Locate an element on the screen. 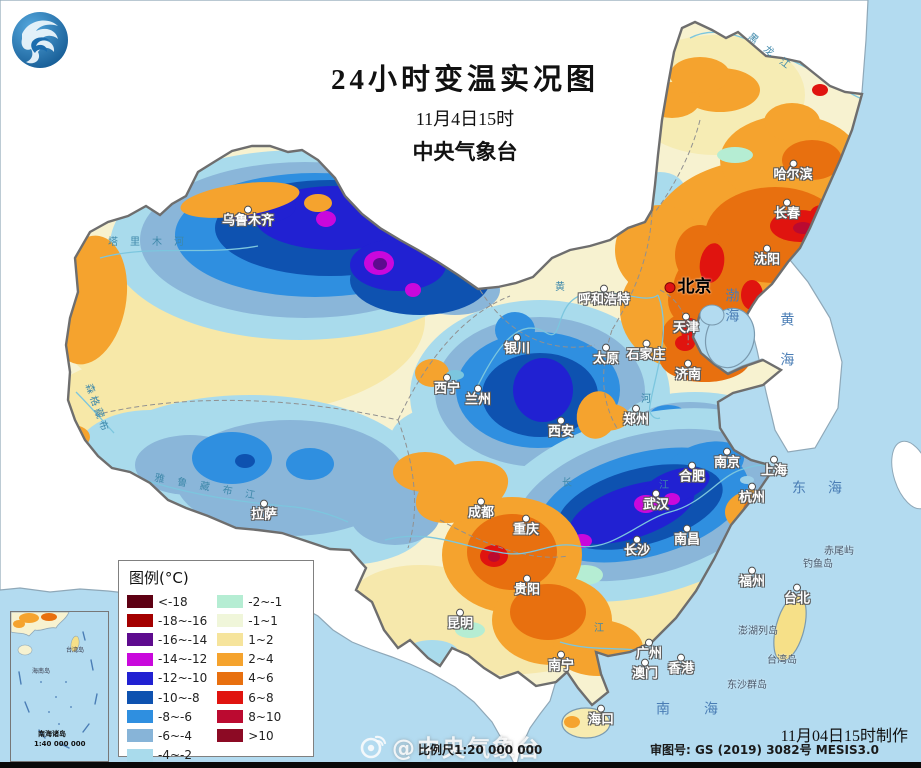 This screenshot has height=768, width=921. legend-item: -14~-12 is located at coordinates (167, 659).